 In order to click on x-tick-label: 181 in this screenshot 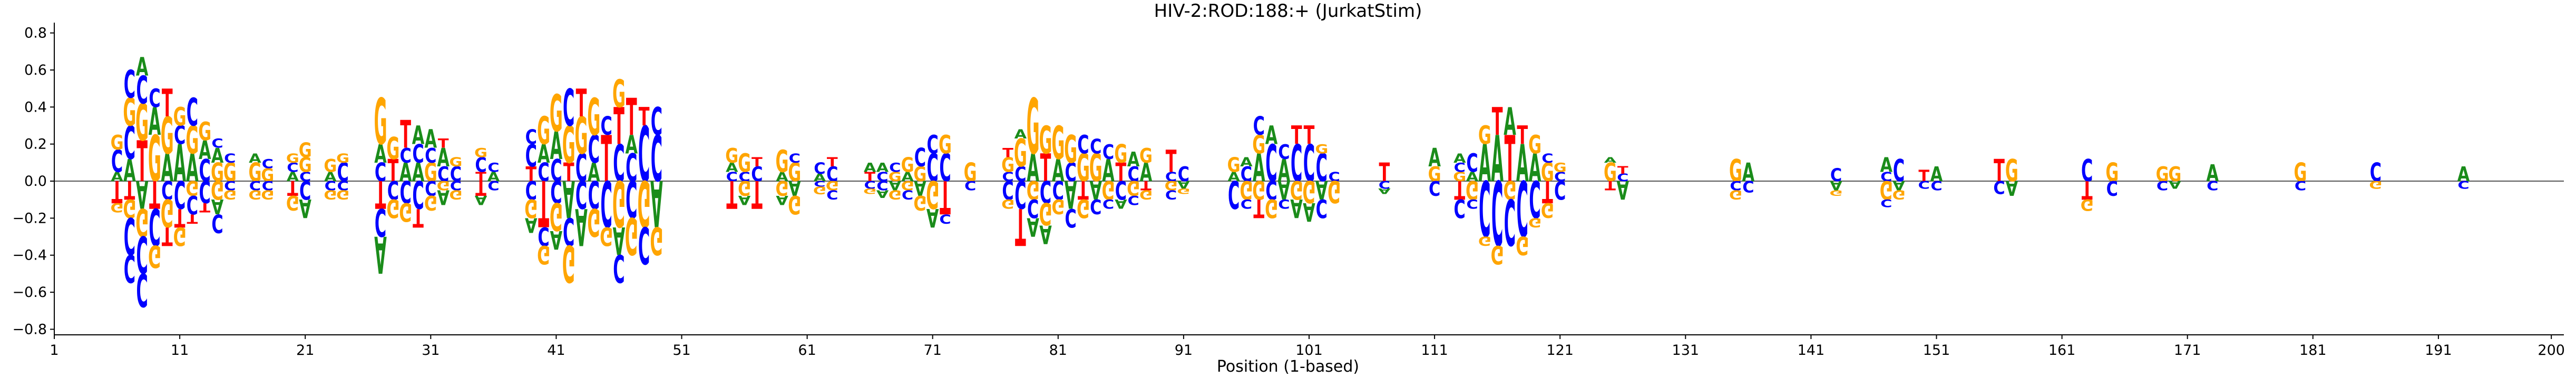, I will do `click(2313, 351)`.